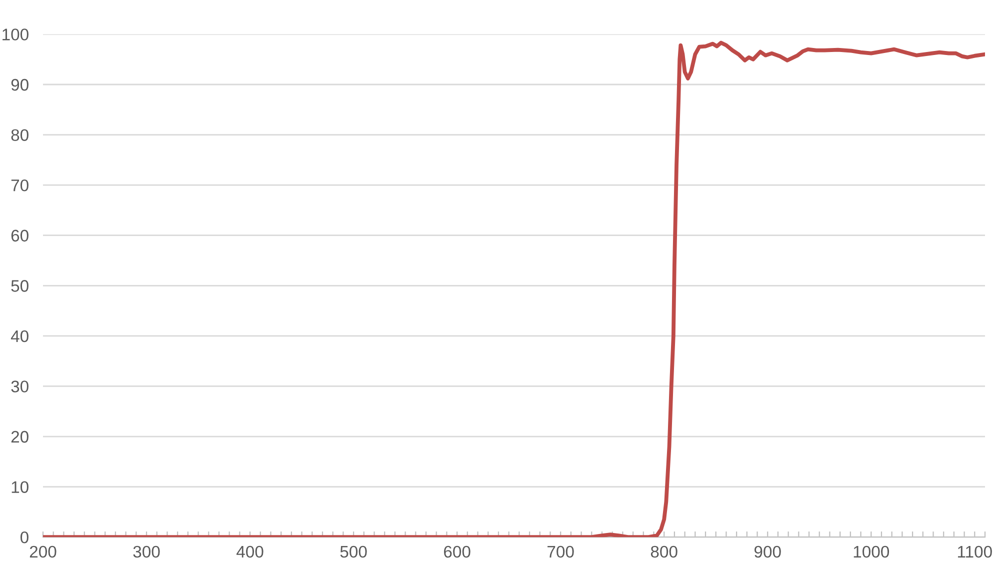 This screenshot has width=1000, height=580. Describe the element at coordinates (20, 487) in the screenshot. I see `y-tick-label: 10` at that location.